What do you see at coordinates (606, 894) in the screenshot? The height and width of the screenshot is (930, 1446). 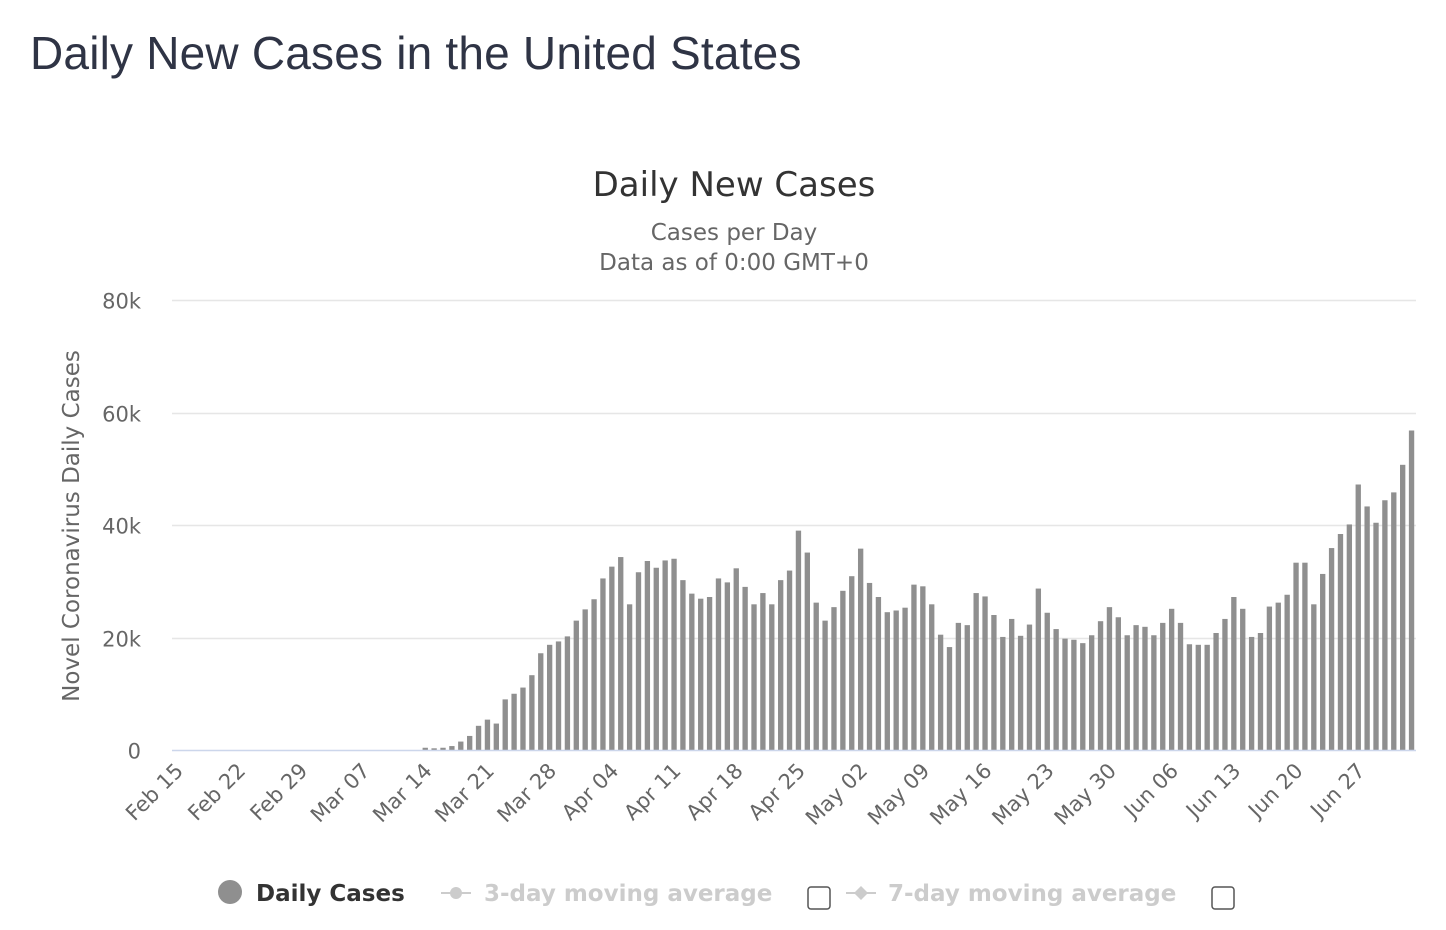 I see `legend-item-3-day-average: 3-day moving average` at bounding box center [606, 894].